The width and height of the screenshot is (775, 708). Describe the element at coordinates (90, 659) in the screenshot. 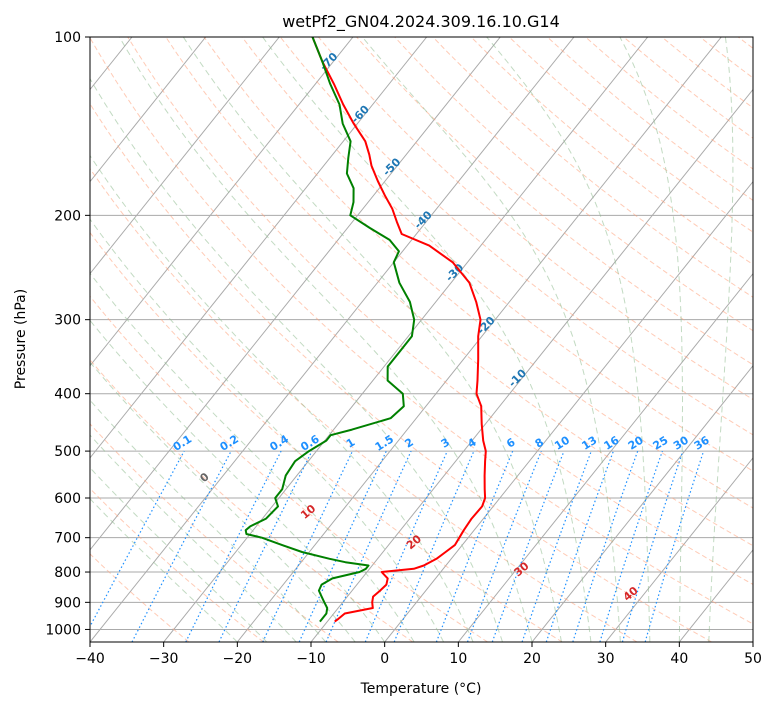

I see `x-tick-label: −40` at that location.